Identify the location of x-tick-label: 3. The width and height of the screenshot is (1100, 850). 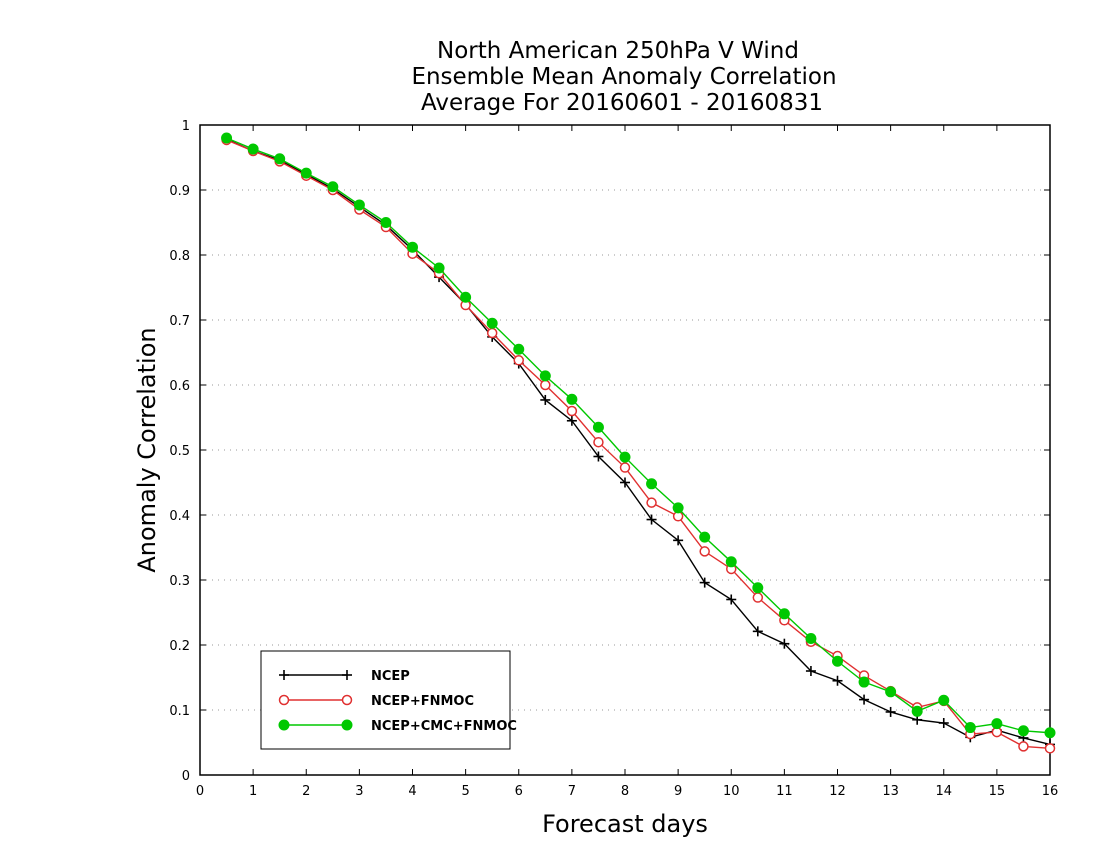
(359, 791).